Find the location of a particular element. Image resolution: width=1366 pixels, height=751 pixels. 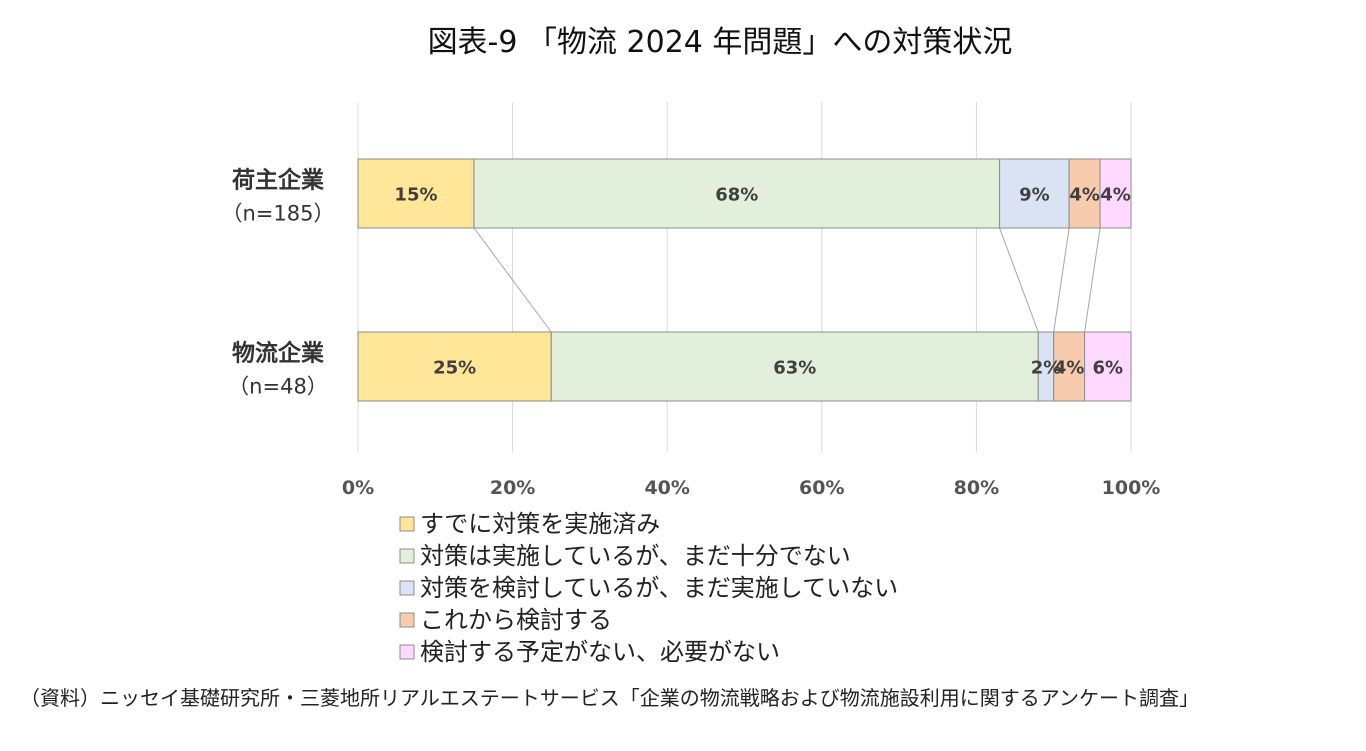

category-sublabel: （n=185） is located at coordinates (278, 214).